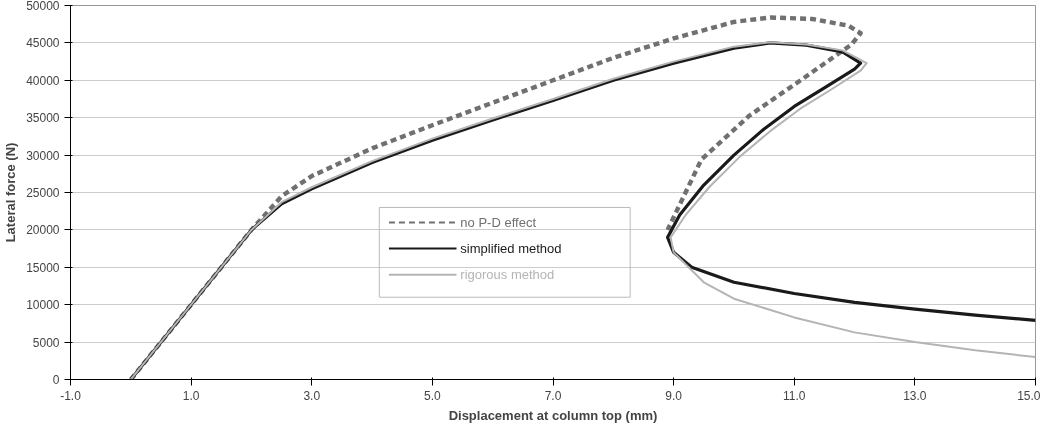 This screenshot has width=1046, height=432. What do you see at coordinates (43, 267) in the screenshot?
I see `y-tick-label: 15000` at bounding box center [43, 267].